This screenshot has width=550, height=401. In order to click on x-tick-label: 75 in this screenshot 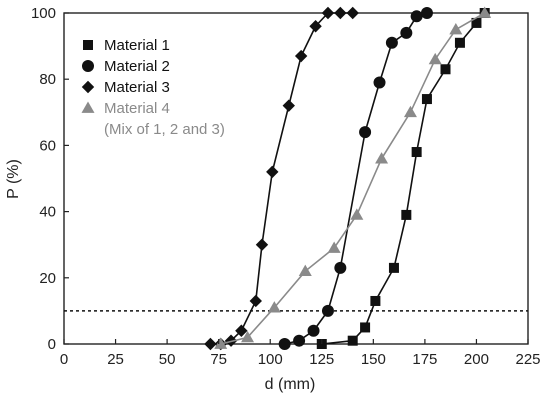, I will do `click(218, 359)`.